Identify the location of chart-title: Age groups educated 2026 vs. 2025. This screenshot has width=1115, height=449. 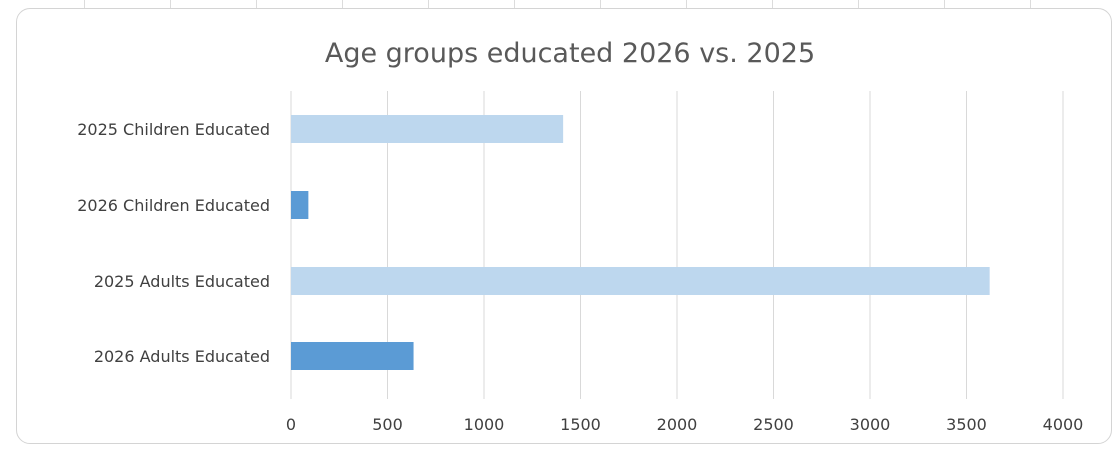
(570, 53).